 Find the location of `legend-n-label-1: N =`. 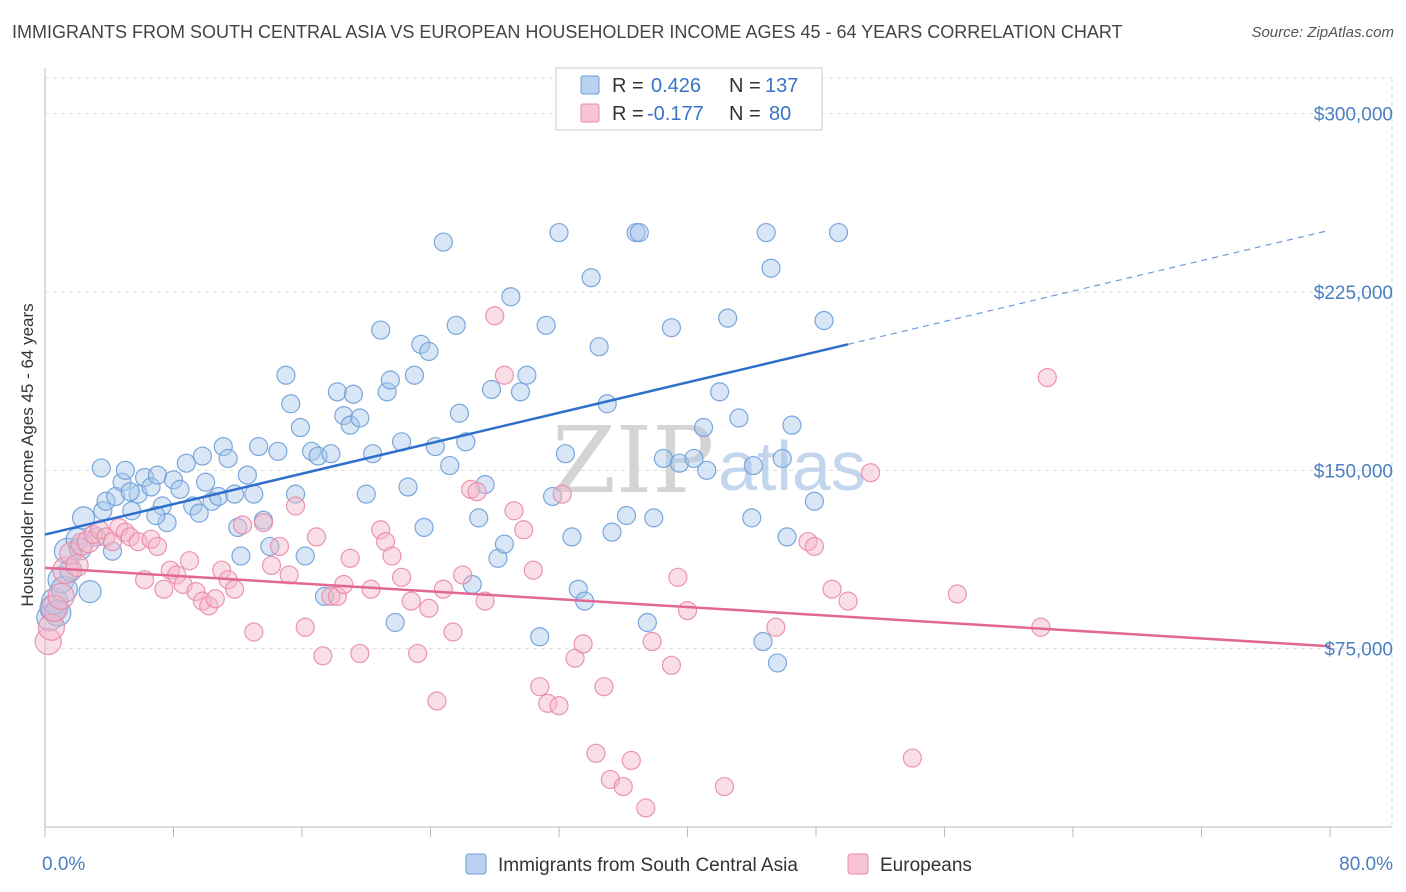

legend-n-label-1: N = is located at coordinates (745, 86).